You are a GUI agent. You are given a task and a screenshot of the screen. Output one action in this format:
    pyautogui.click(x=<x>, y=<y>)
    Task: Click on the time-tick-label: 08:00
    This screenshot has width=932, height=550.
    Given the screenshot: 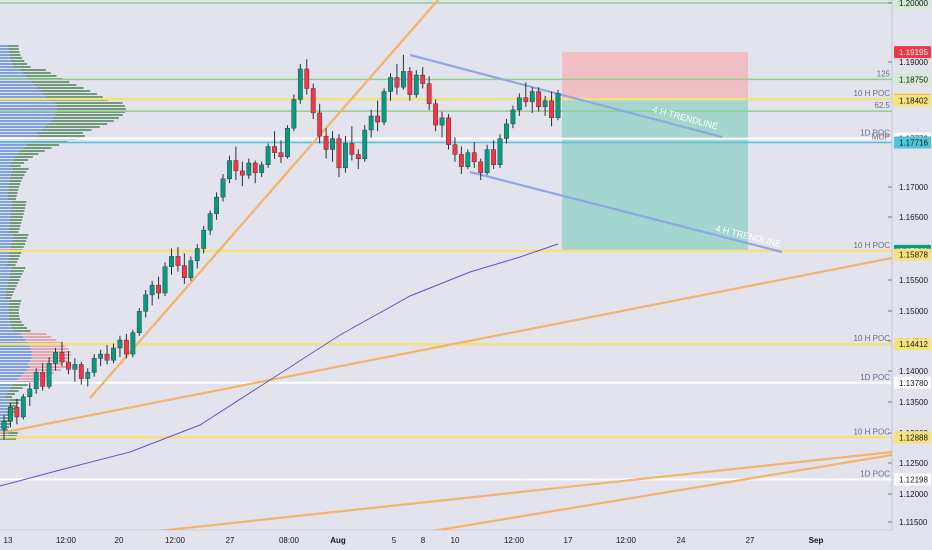 What is the action you would take?
    pyautogui.click(x=289, y=540)
    